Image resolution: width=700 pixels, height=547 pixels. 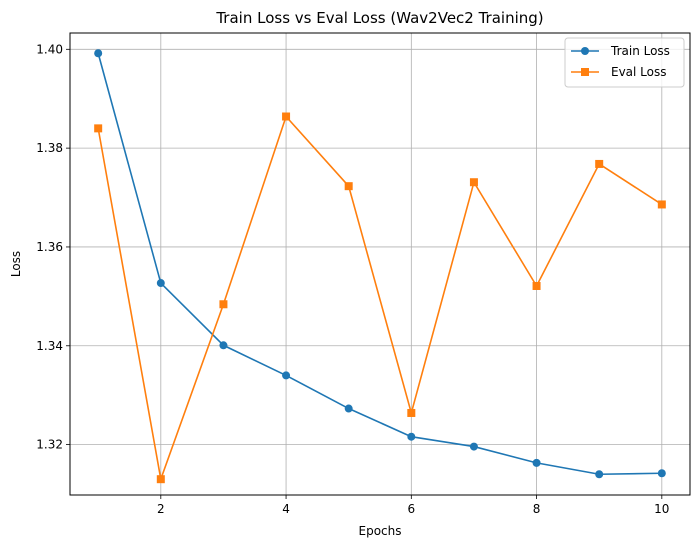 I want to click on x-tick-label: 4, so click(x=286, y=509).